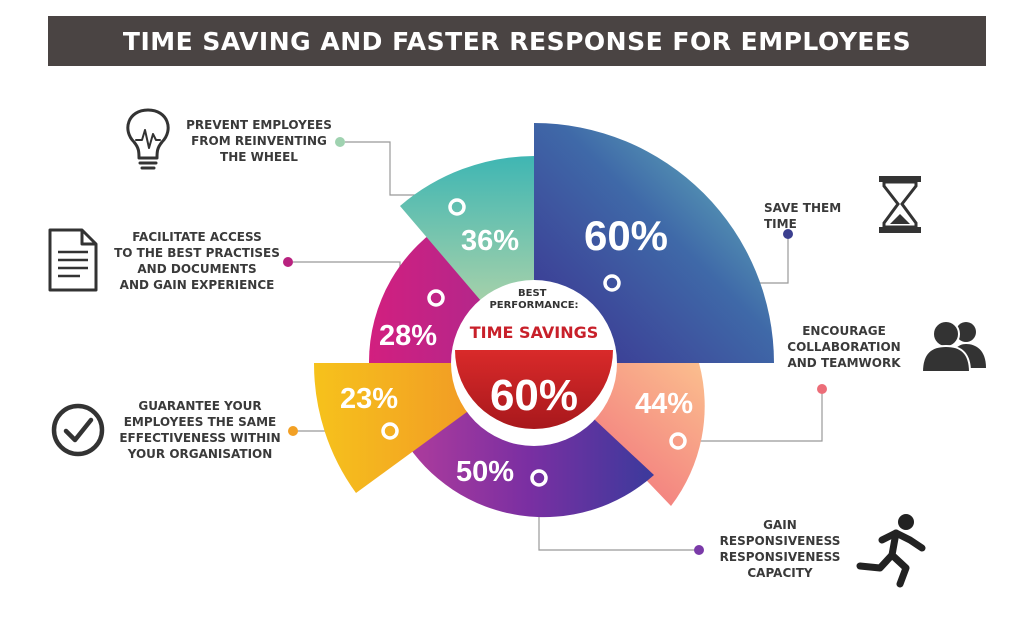 This screenshot has height=619, width=1024. Describe the element at coordinates (626, 235) in the screenshot. I see `pct-save-time: 60%` at that location.